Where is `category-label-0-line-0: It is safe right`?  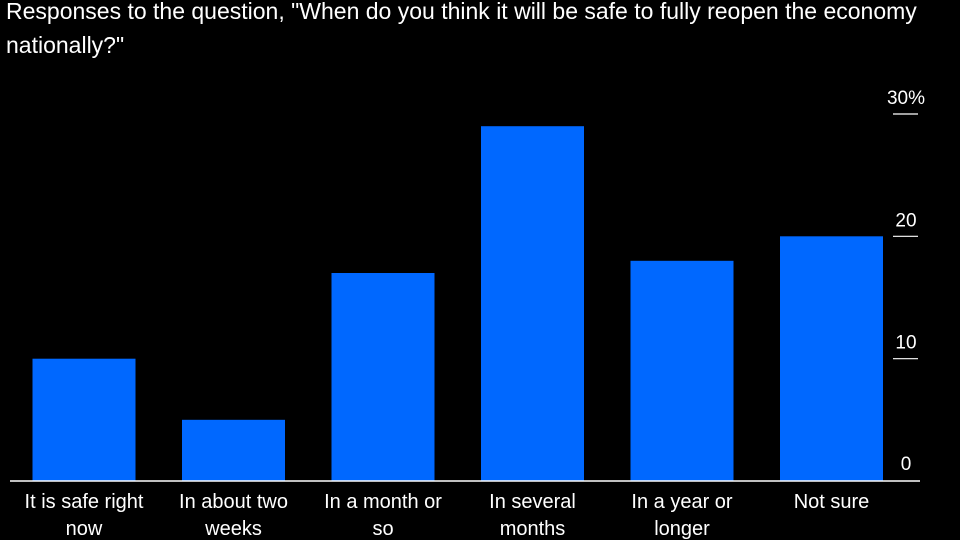
category-label-0-line-0: It is safe right is located at coordinates (84, 502).